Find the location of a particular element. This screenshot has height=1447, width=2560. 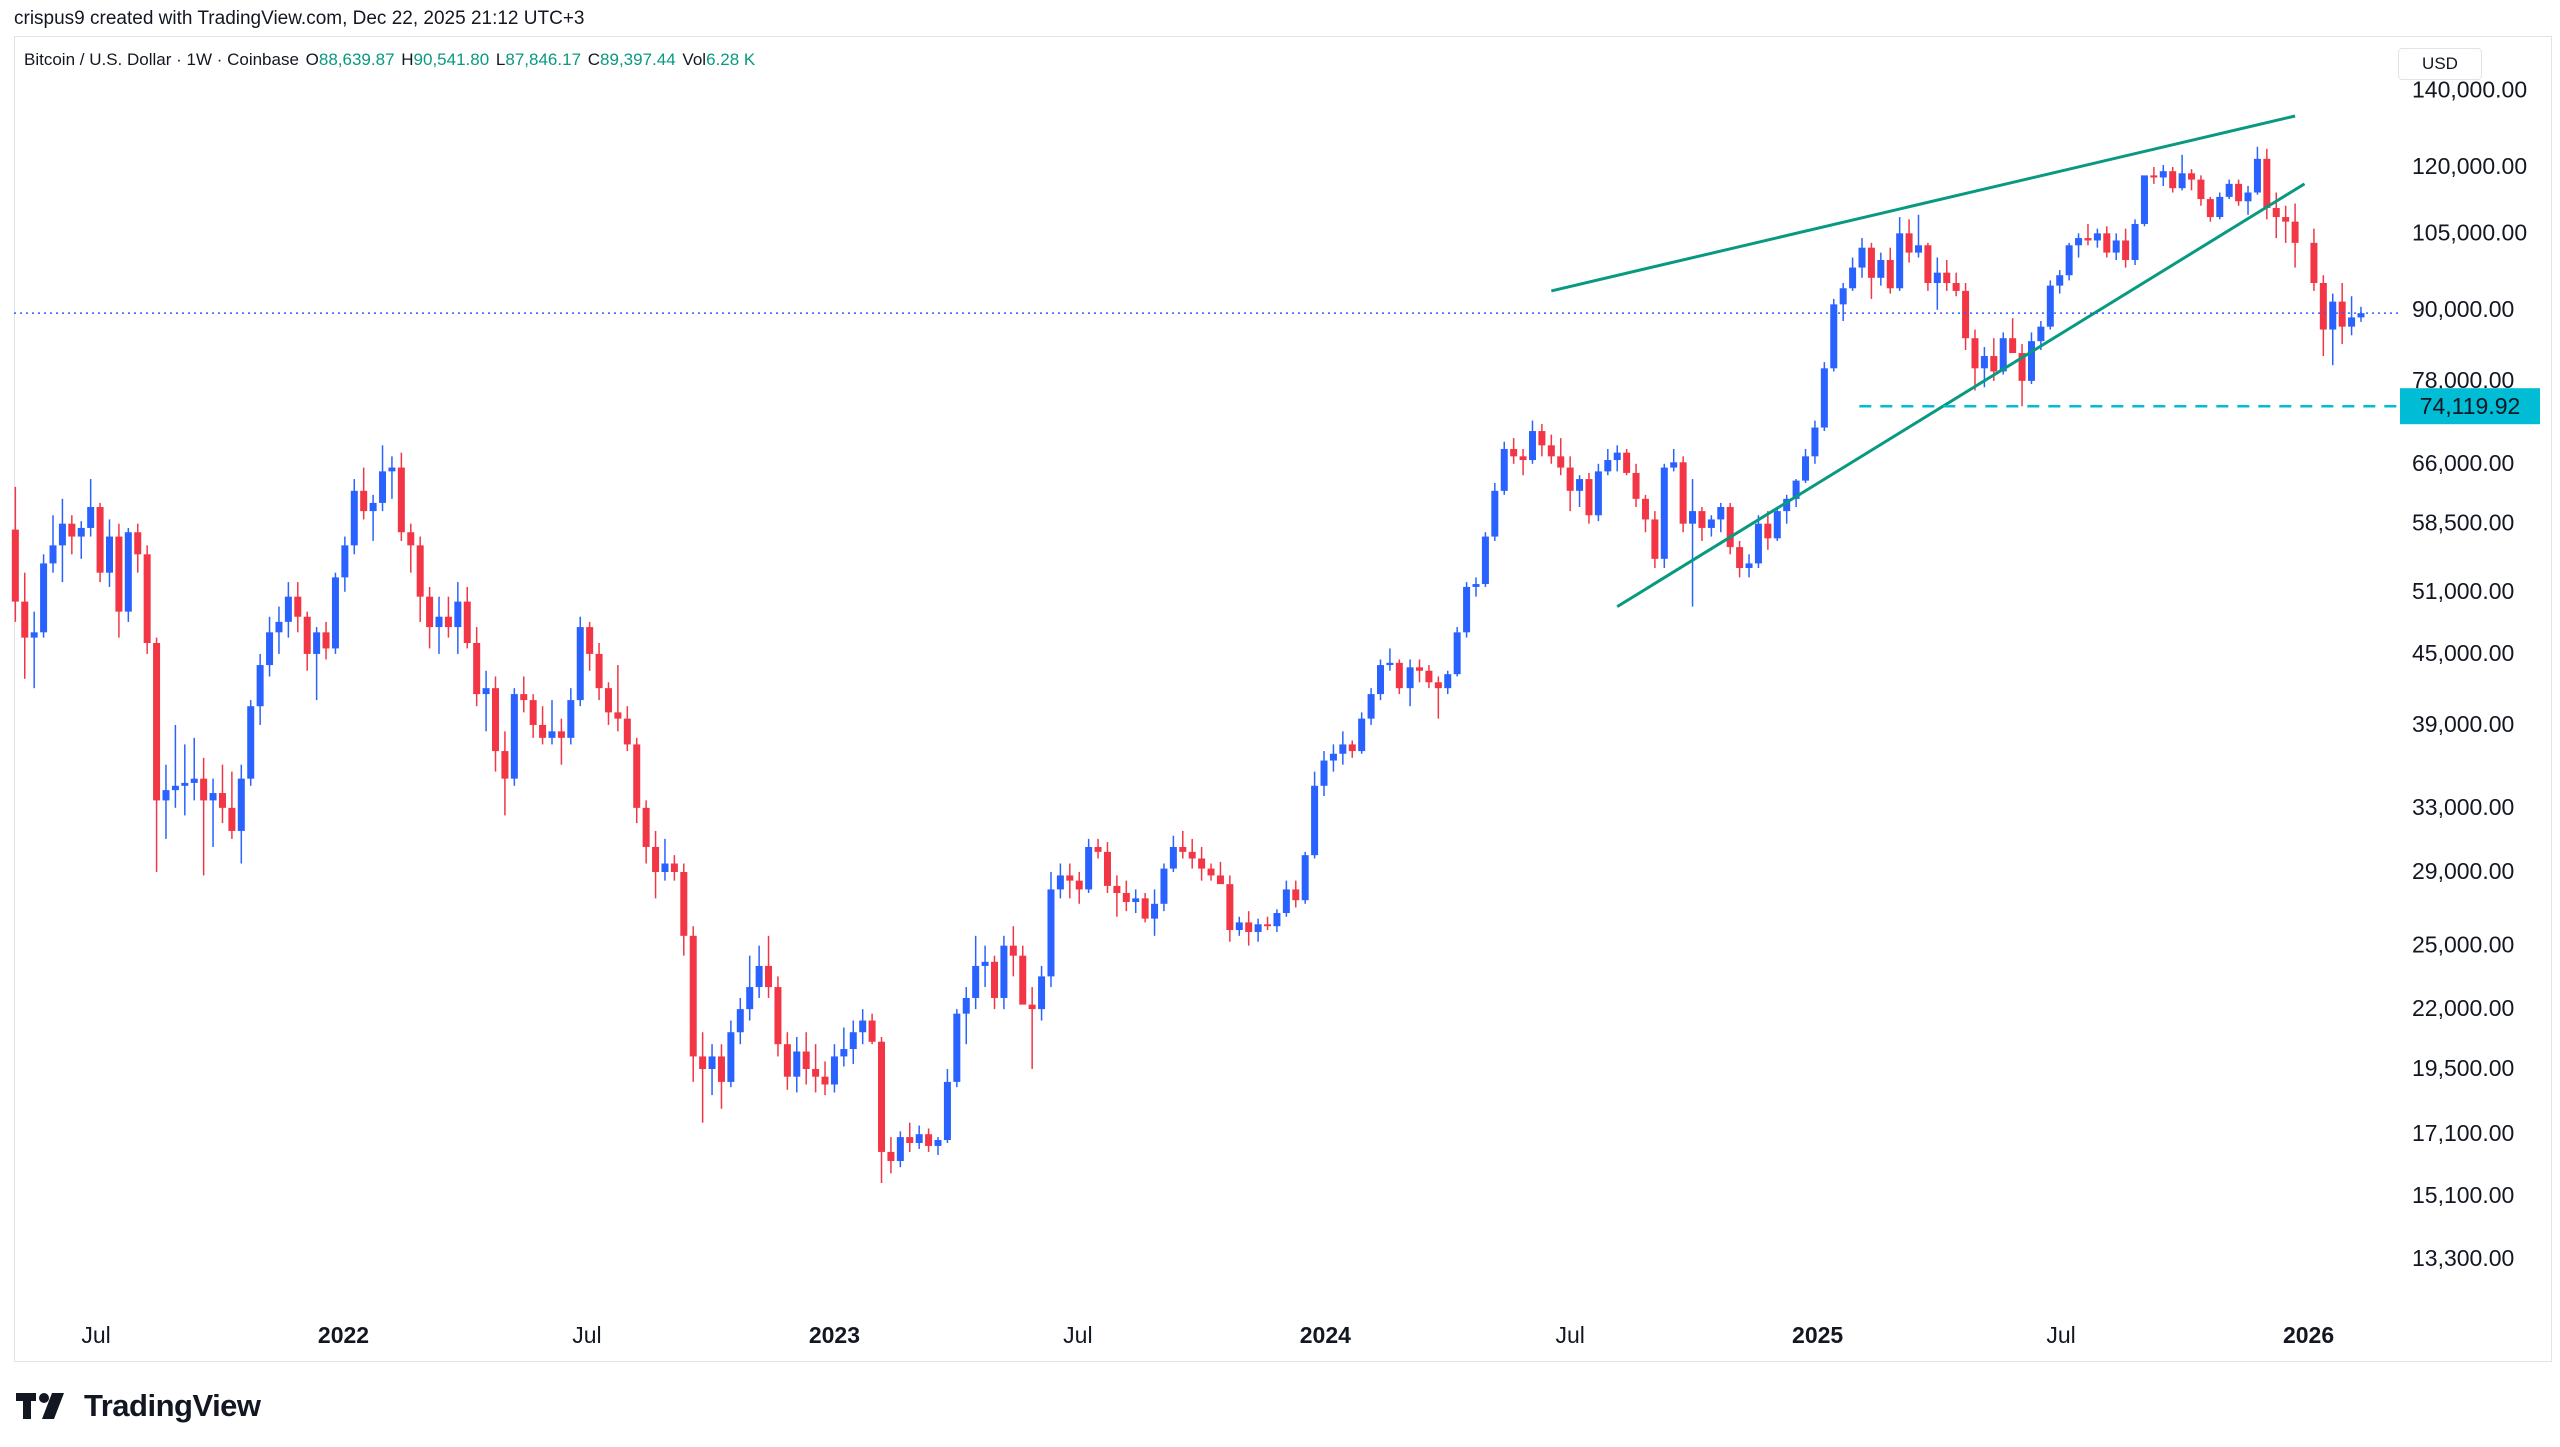

currency-selector: USD is located at coordinates (2440, 64).